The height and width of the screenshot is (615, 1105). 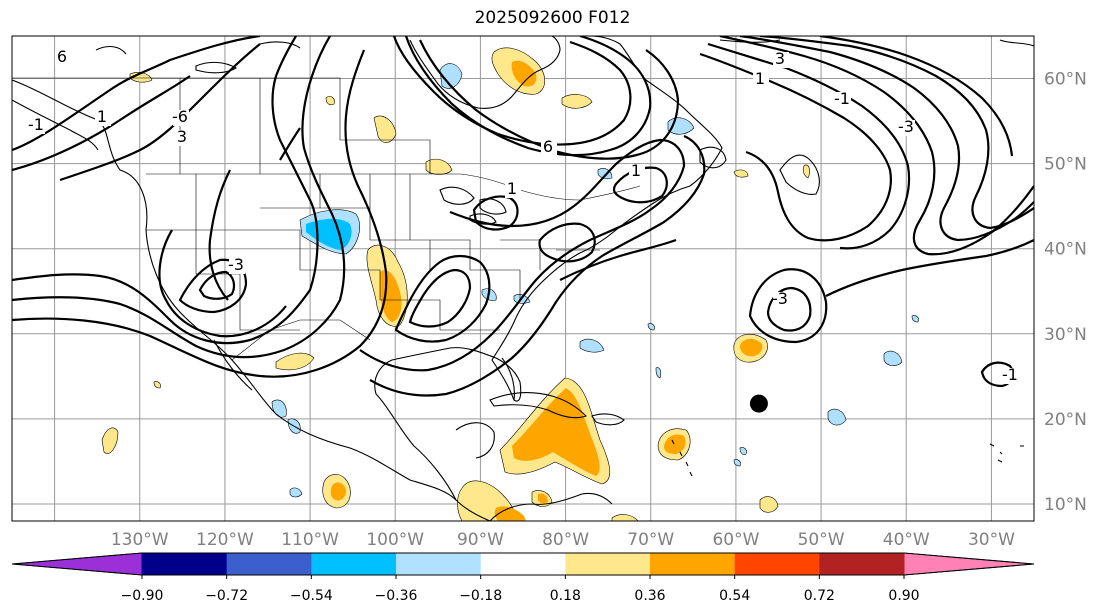 I want to click on longitude-label: 120°W, so click(x=225, y=540).